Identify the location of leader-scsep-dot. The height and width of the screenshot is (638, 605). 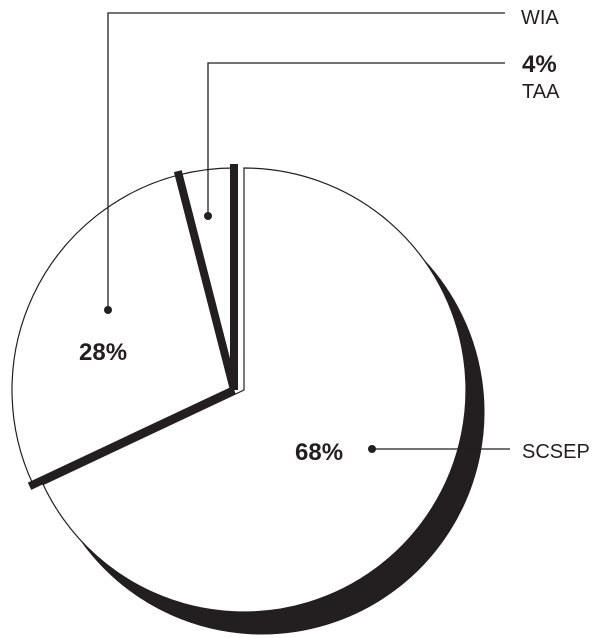
(372, 449).